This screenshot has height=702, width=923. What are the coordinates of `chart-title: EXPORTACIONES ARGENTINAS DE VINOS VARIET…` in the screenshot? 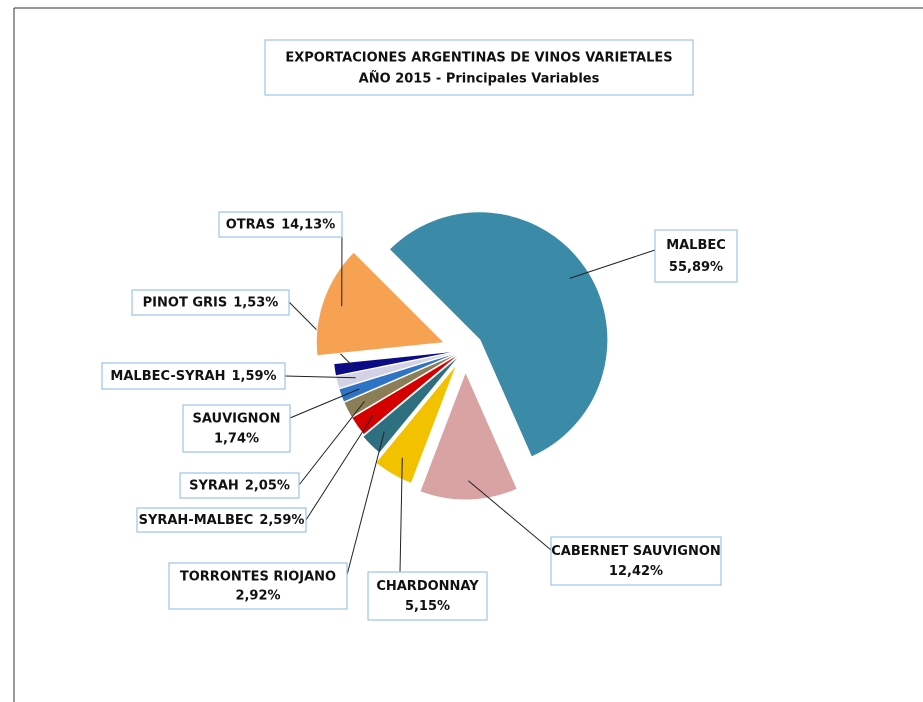 It's located at (478, 58).